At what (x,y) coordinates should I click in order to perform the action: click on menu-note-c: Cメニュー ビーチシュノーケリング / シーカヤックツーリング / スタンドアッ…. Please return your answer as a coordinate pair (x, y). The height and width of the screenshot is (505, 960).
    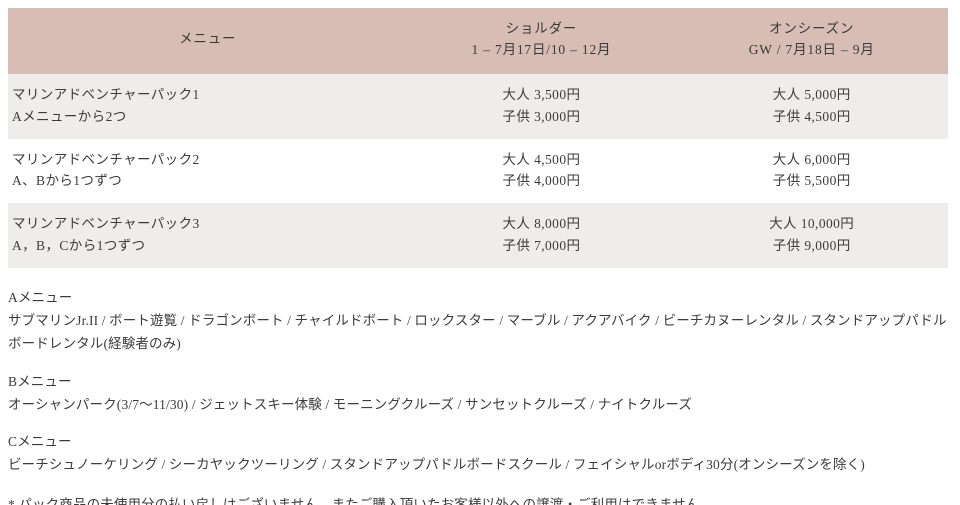
    Looking at the image, I should click on (480, 453).